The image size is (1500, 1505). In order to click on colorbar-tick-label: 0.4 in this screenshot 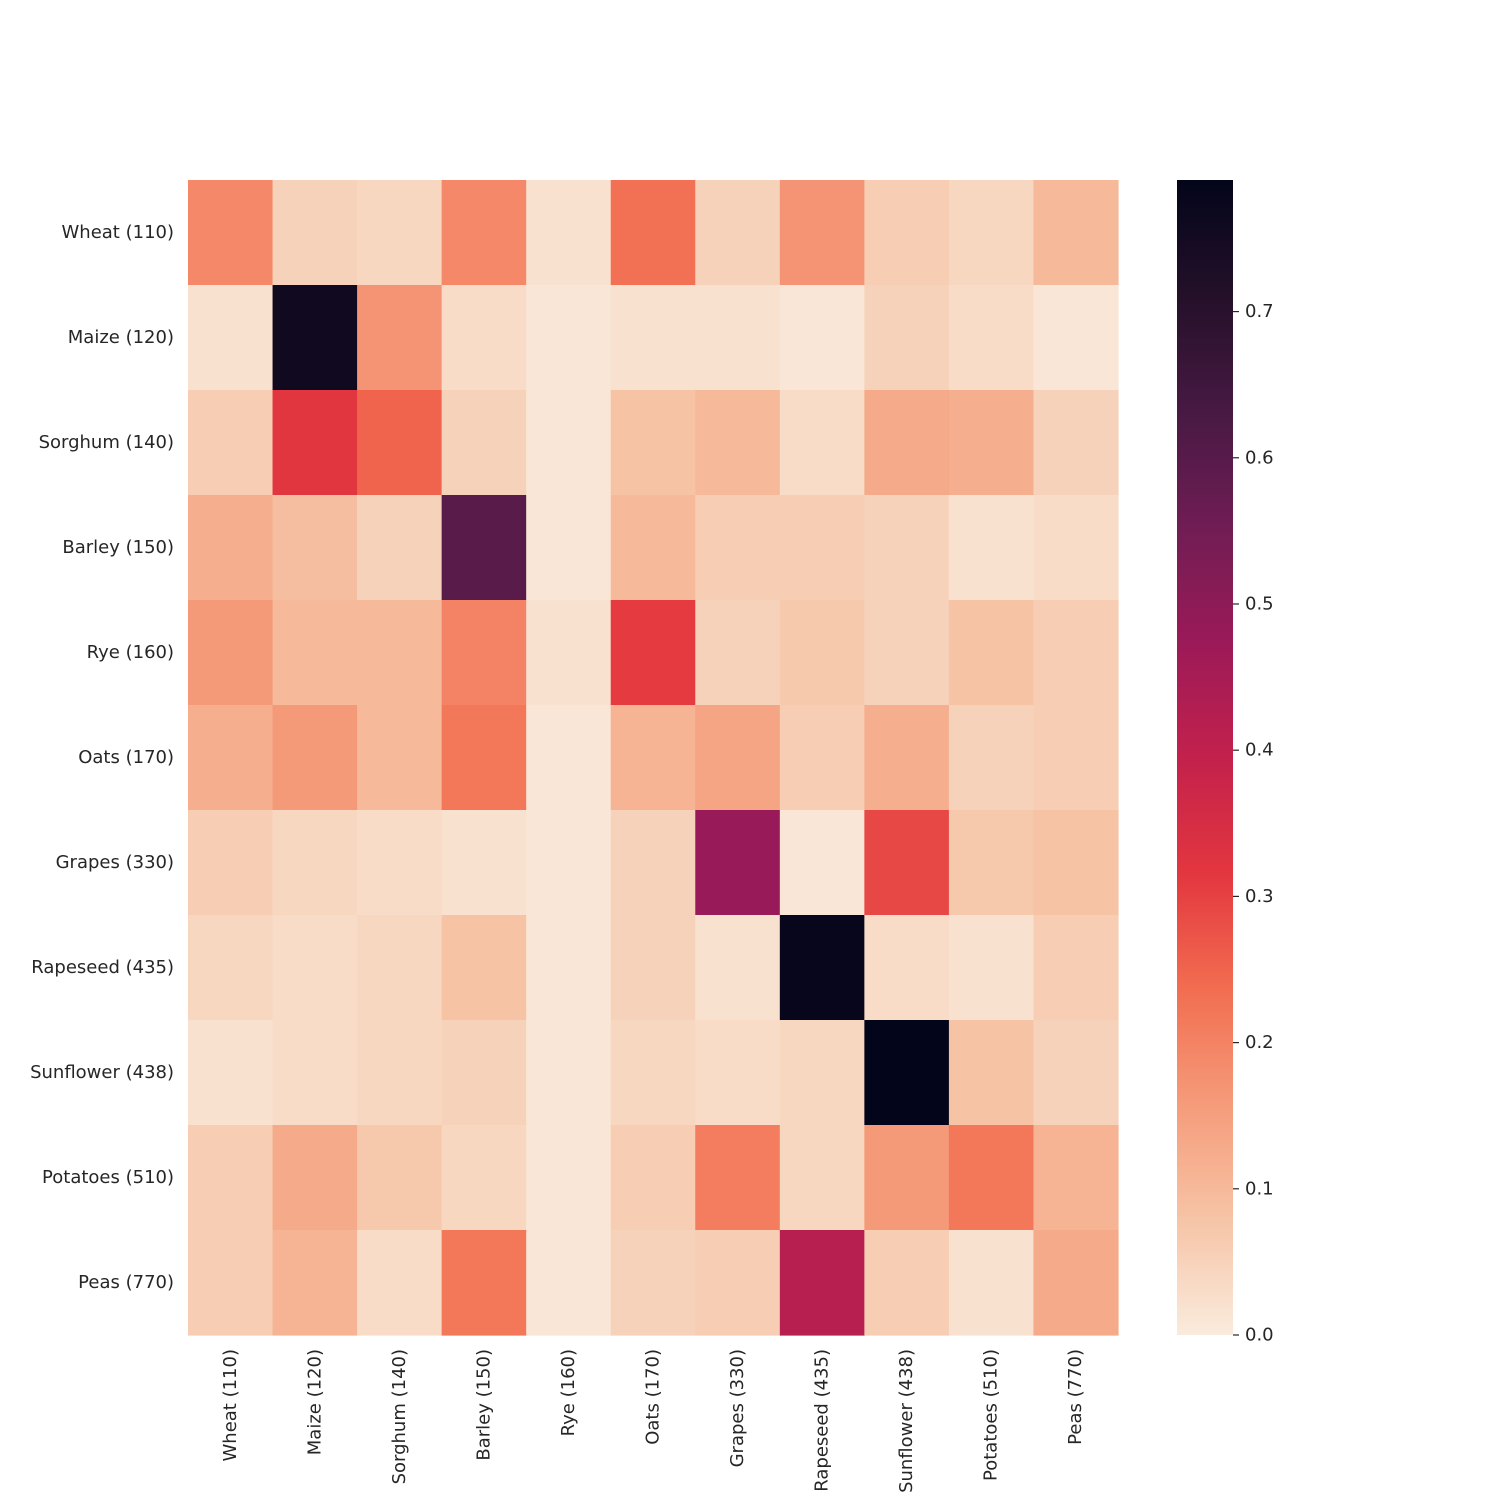, I will do `click(1259, 750)`.